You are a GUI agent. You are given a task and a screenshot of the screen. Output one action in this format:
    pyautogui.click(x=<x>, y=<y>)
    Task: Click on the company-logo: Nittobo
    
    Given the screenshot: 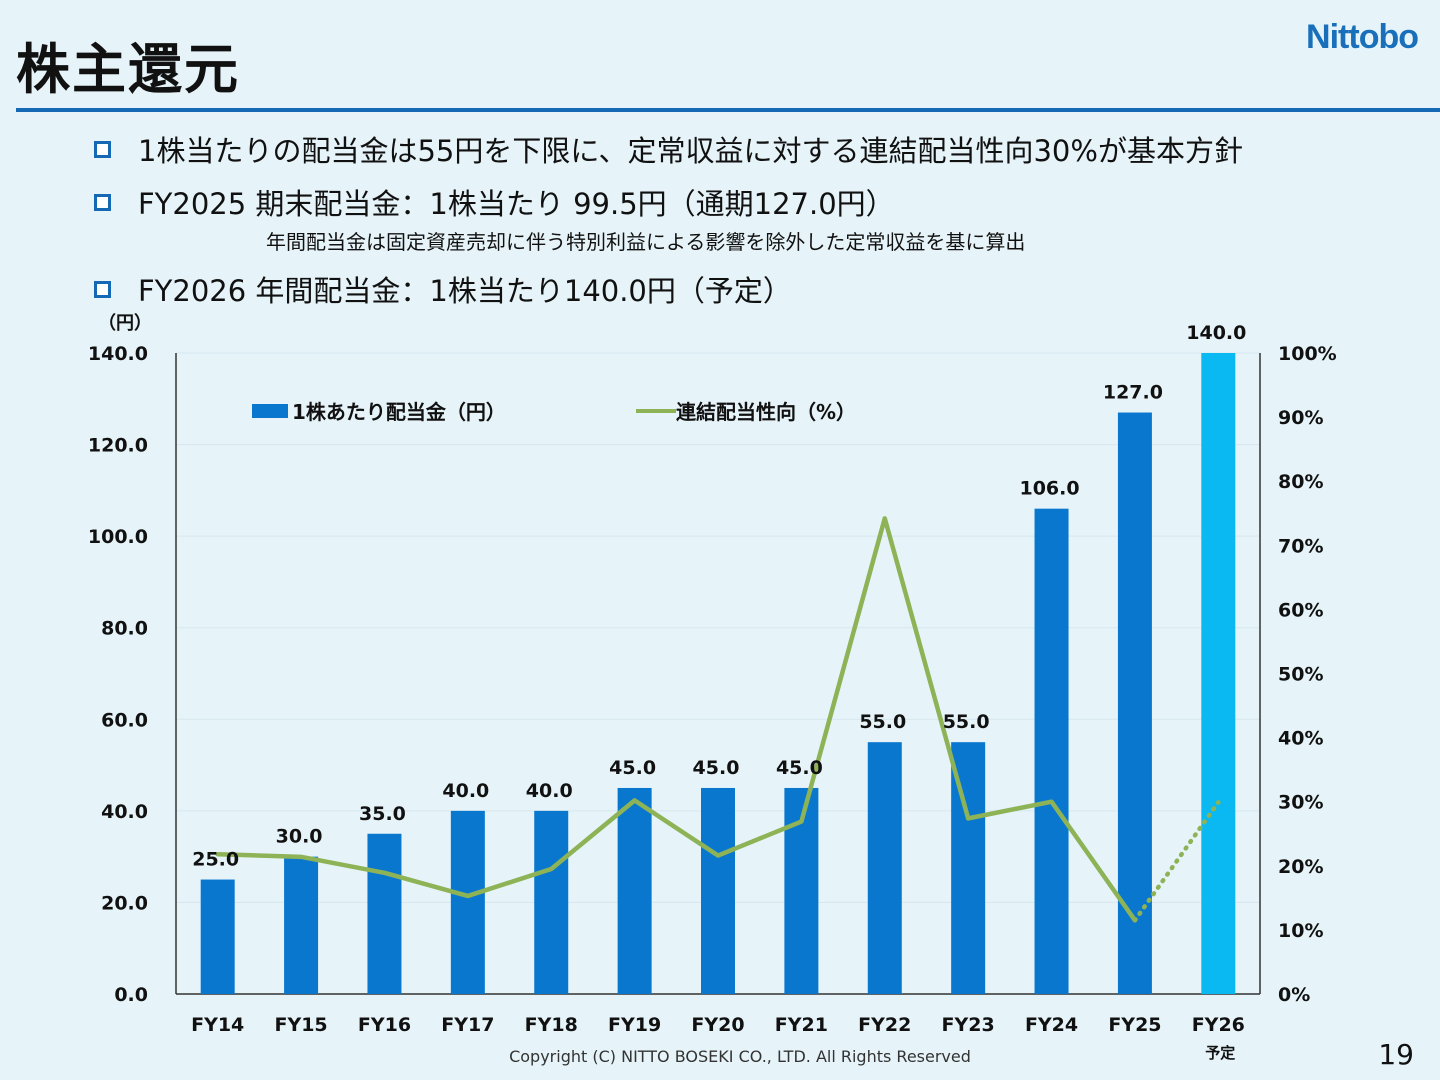 What is the action you would take?
    pyautogui.click(x=1362, y=37)
    